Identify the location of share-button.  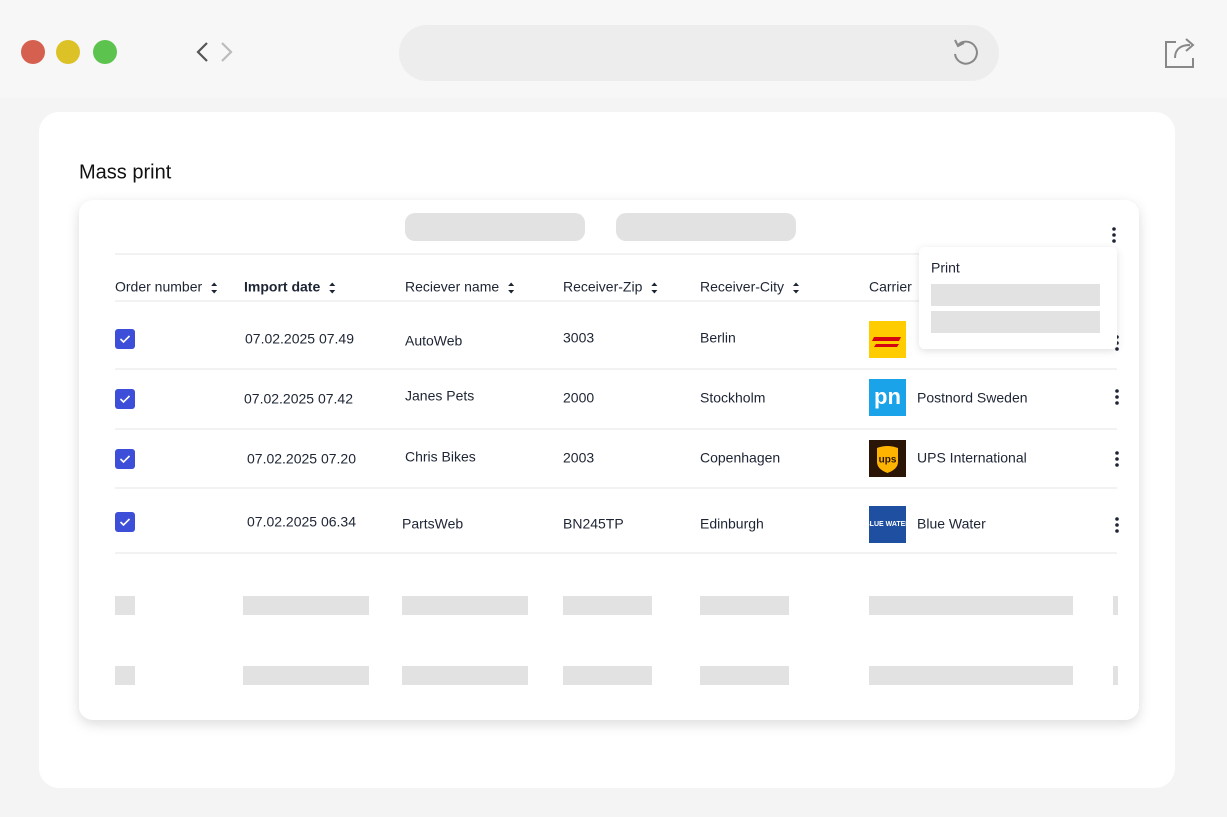
(1180, 53).